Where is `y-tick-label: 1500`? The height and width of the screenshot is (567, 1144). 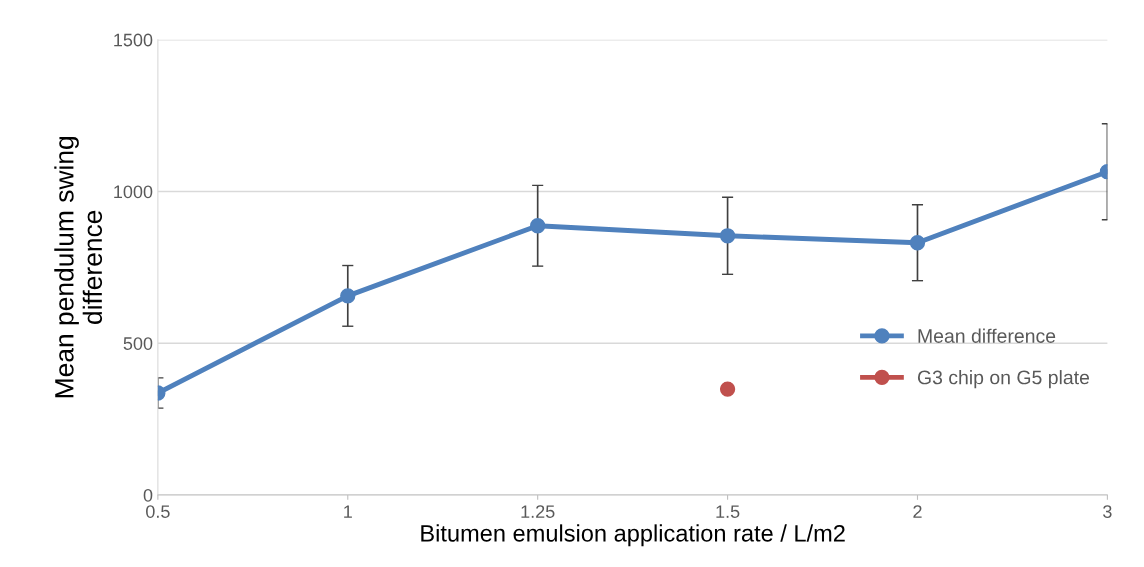 y-tick-label: 1500 is located at coordinates (133, 40).